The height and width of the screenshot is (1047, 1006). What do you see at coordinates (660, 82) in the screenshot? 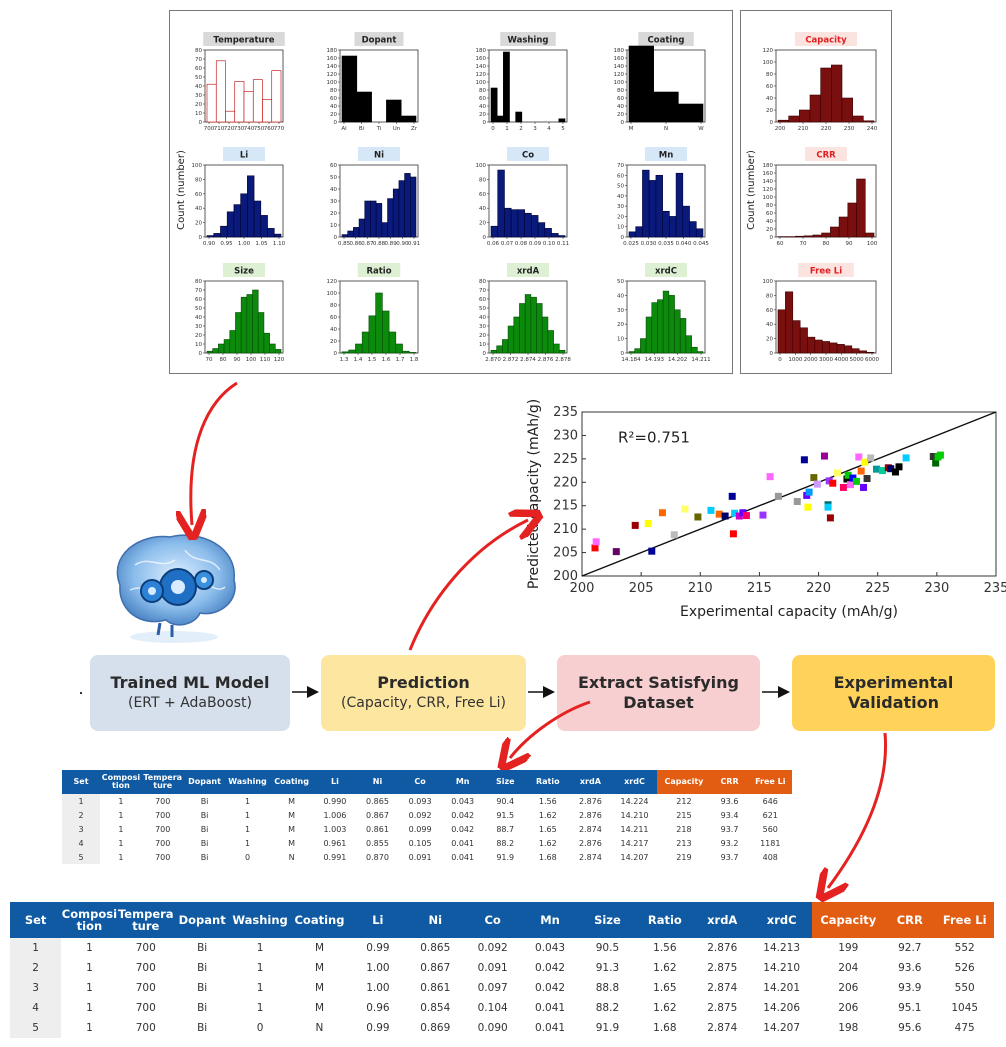
I see `histogram-input-coating: Coating 0 20 40 60 80 100 120 140 160 180 M N W` at bounding box center [660, 82].